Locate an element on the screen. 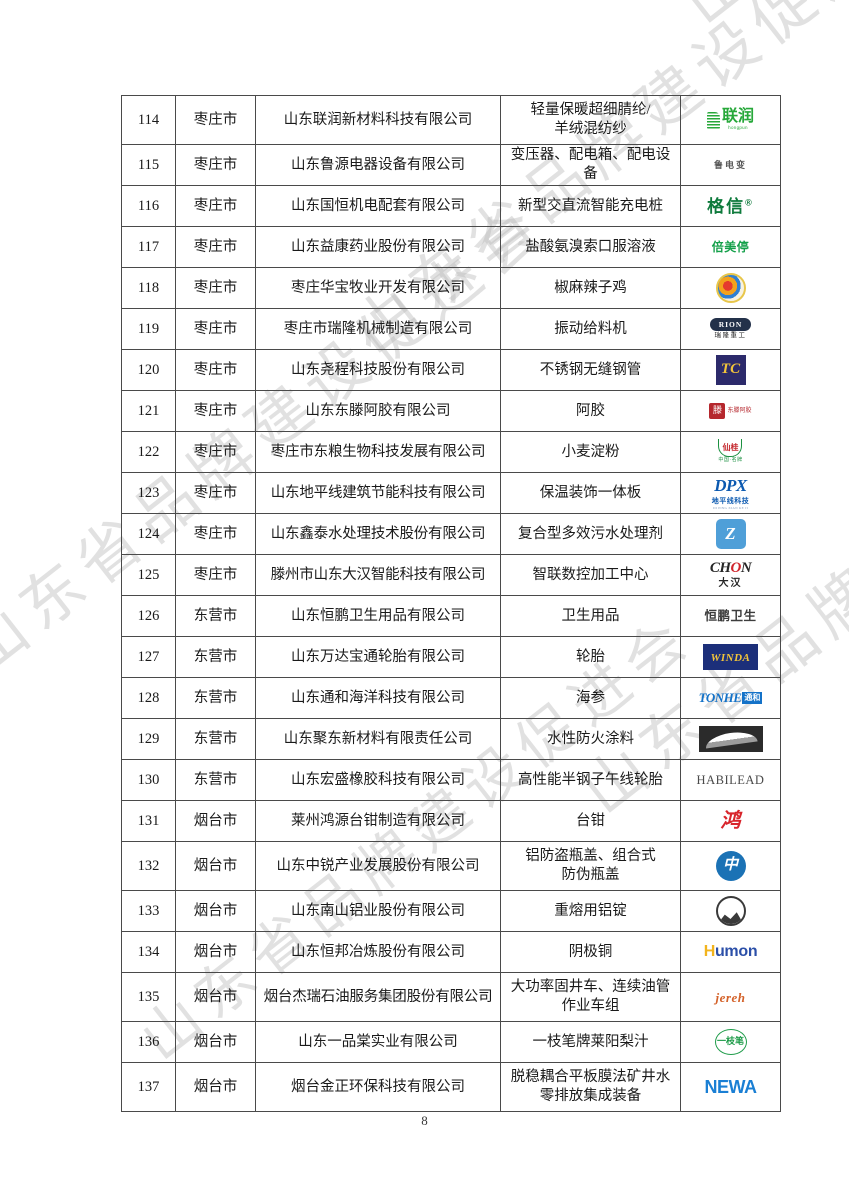  row-product: 水性防火涂料 is located at coordinates (590, 739).